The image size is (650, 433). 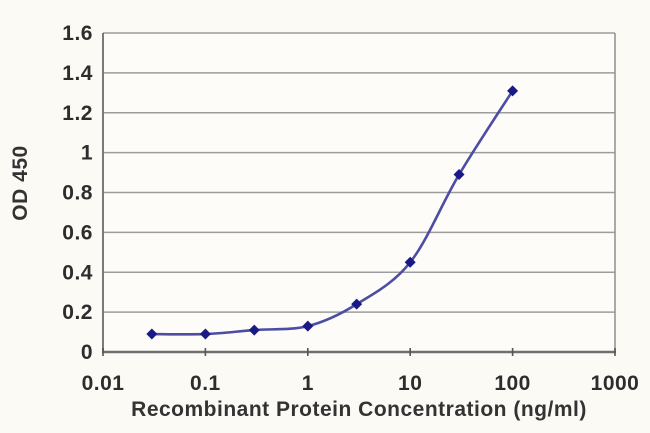 I want to click on y-tick-label: 1.6, so click(x=77, y=33).